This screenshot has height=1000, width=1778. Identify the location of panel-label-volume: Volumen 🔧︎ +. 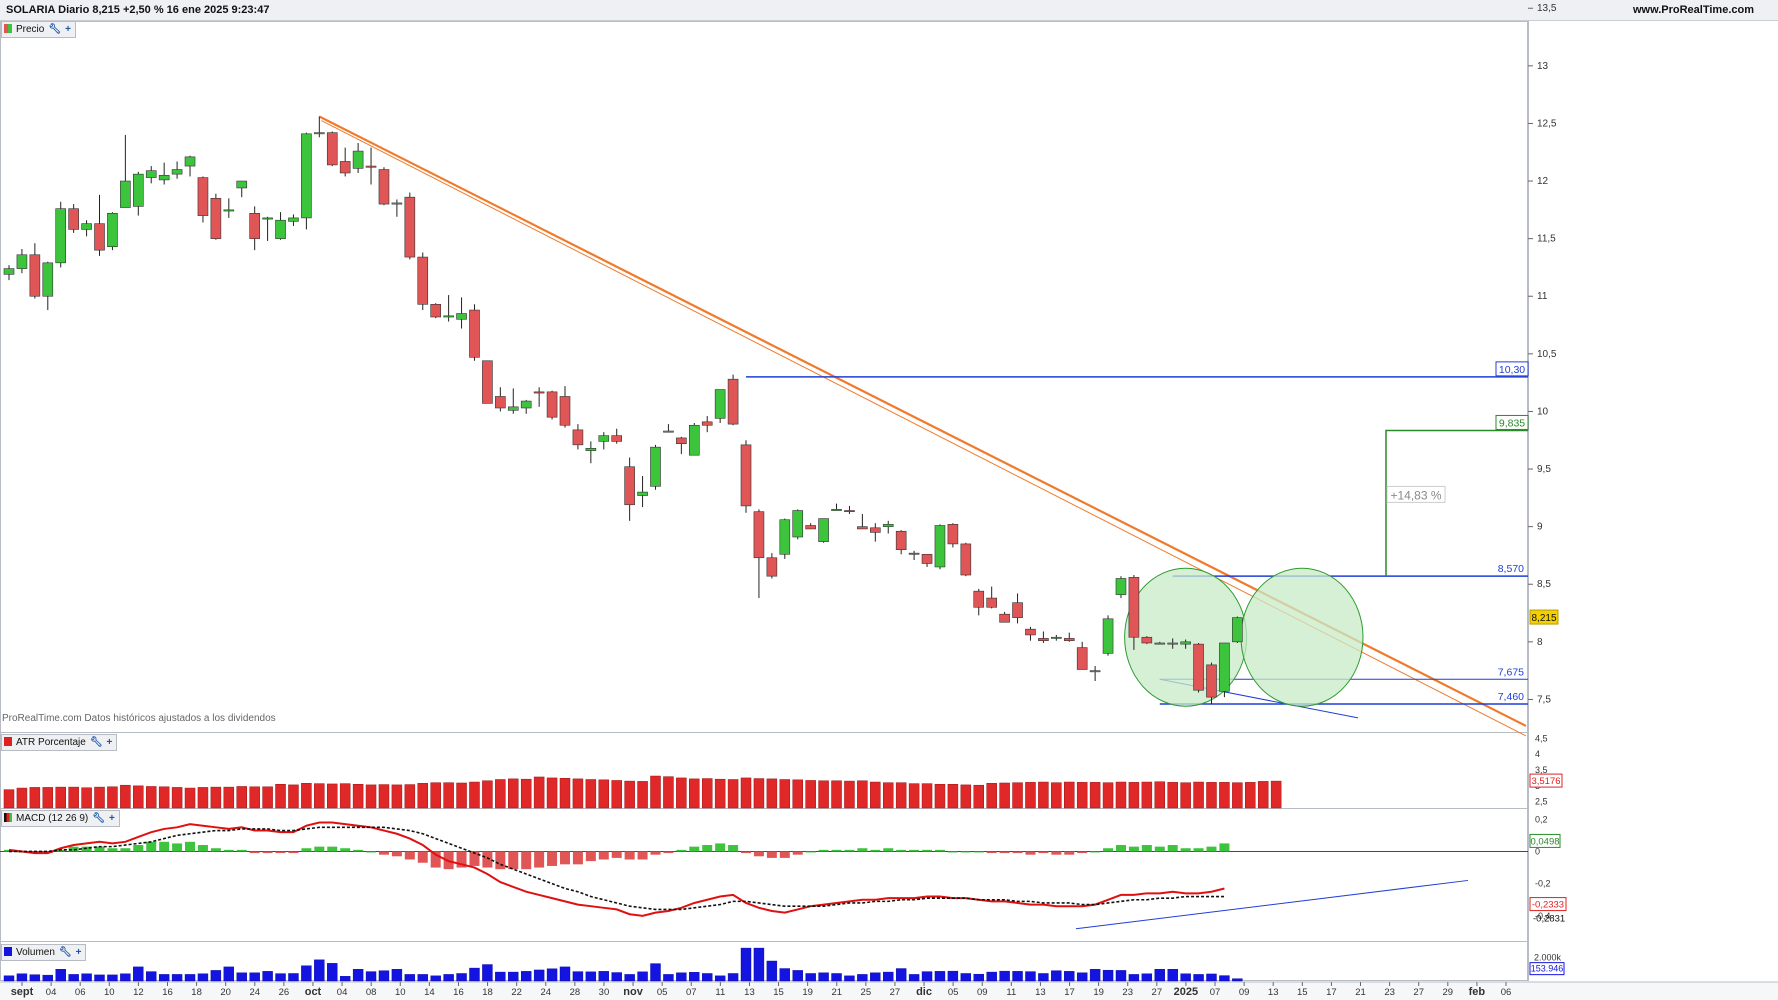
(44, 952).